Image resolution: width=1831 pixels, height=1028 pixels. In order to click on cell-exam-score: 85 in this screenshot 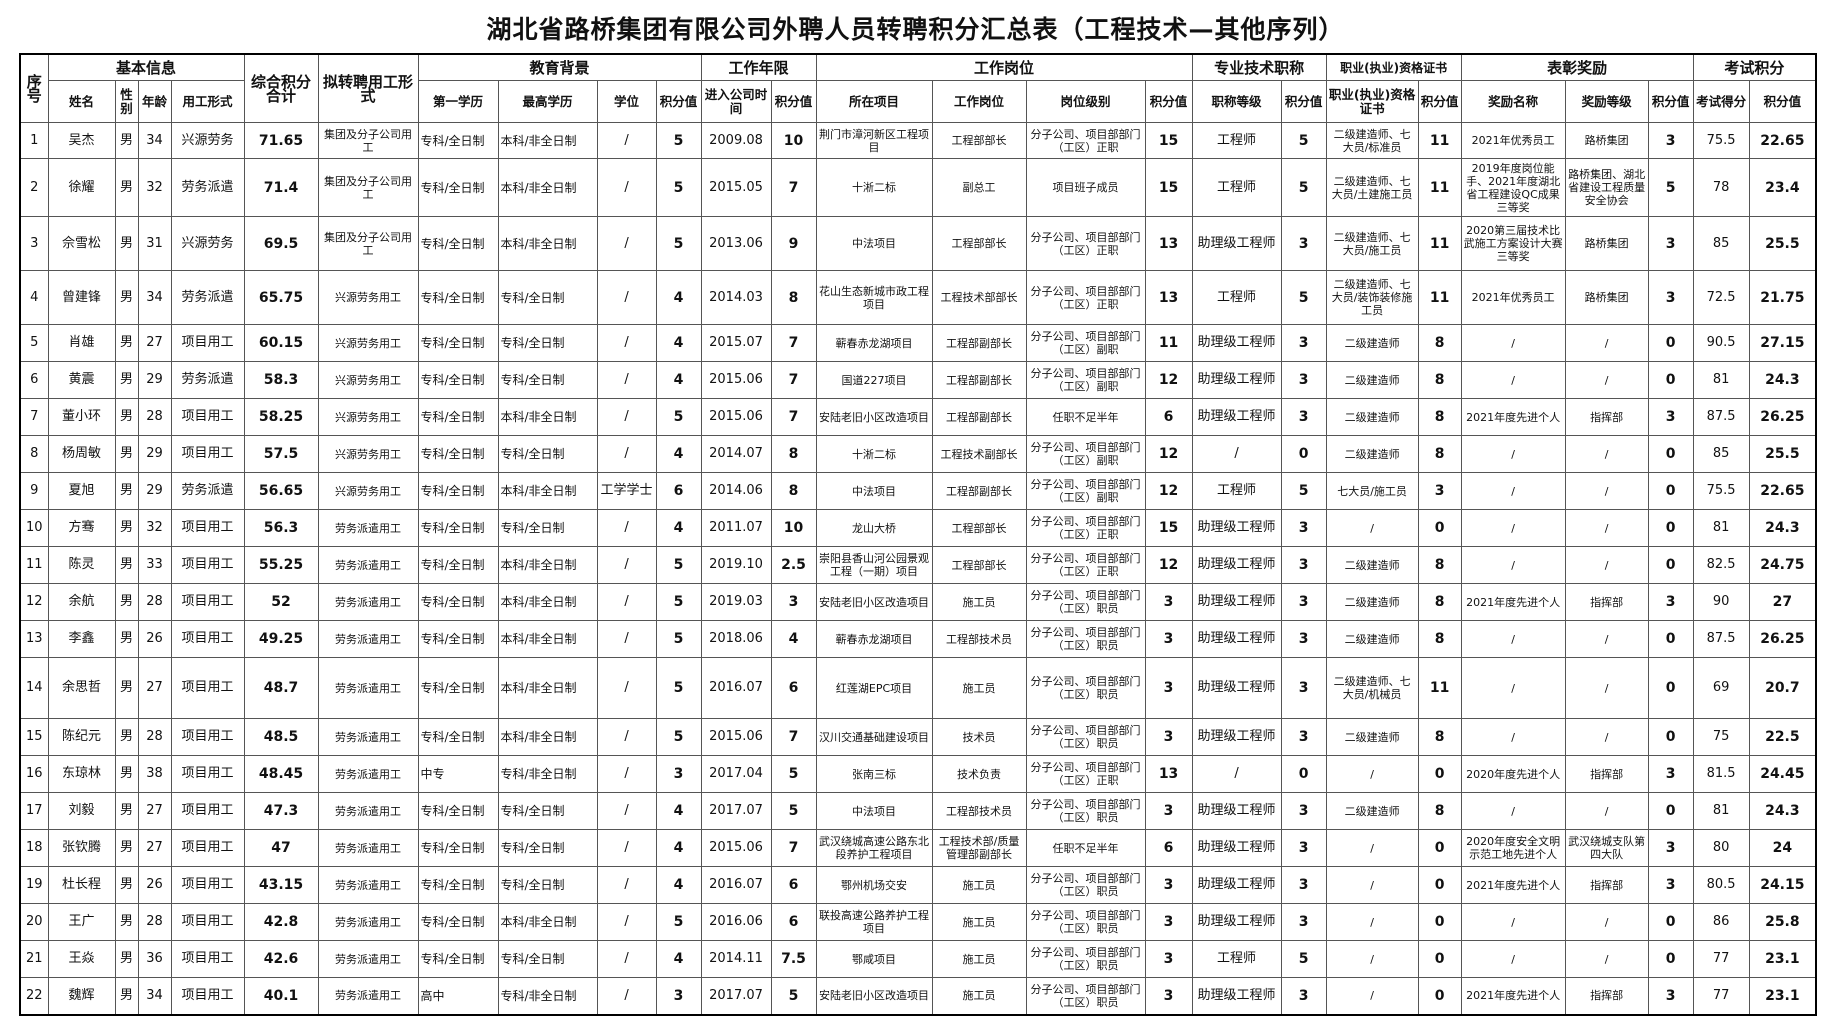, I will do `click(1721, 454)`.